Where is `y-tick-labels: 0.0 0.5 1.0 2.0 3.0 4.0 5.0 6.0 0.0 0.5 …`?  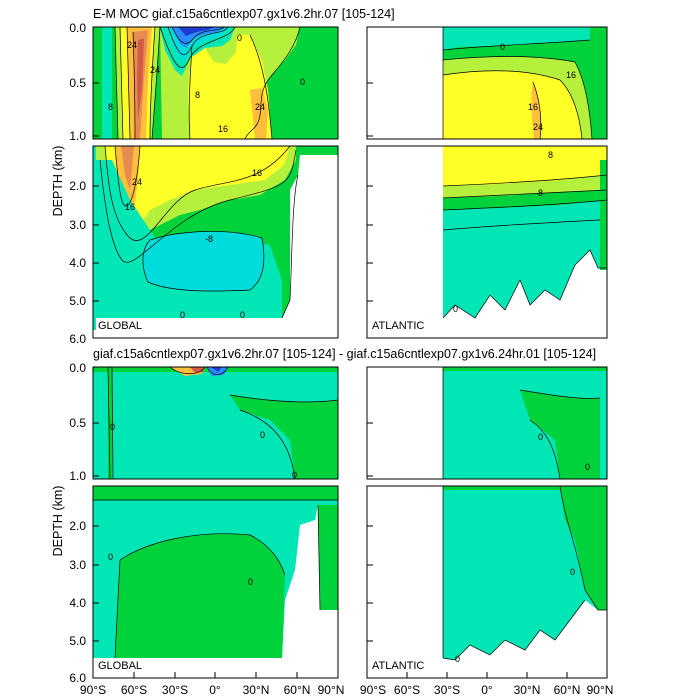 y-tick-labels: 0.0 0.5 1.0 2.0 3.0 4.0 5.0 6.0 0.0 0.5 … is located at coordinates (77, 353).